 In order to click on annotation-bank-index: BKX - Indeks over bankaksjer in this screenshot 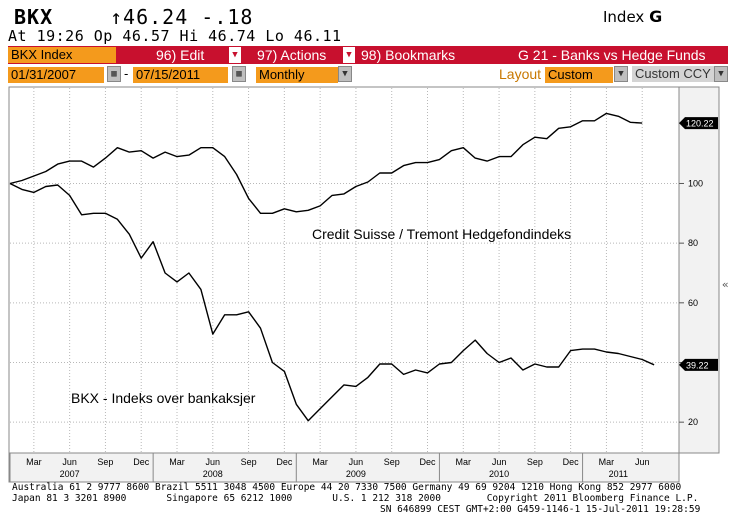, I will do `click(163, 398)`.